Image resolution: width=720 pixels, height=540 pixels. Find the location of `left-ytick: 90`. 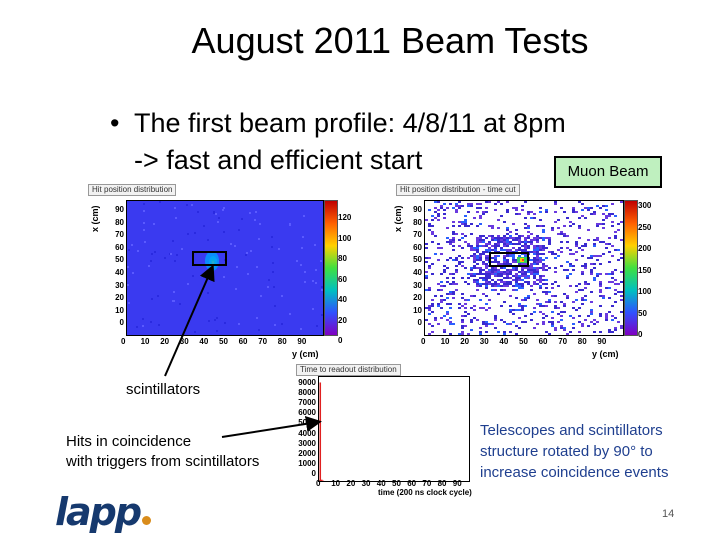

left-ytick: 90 is located at coordinates (119, 209).